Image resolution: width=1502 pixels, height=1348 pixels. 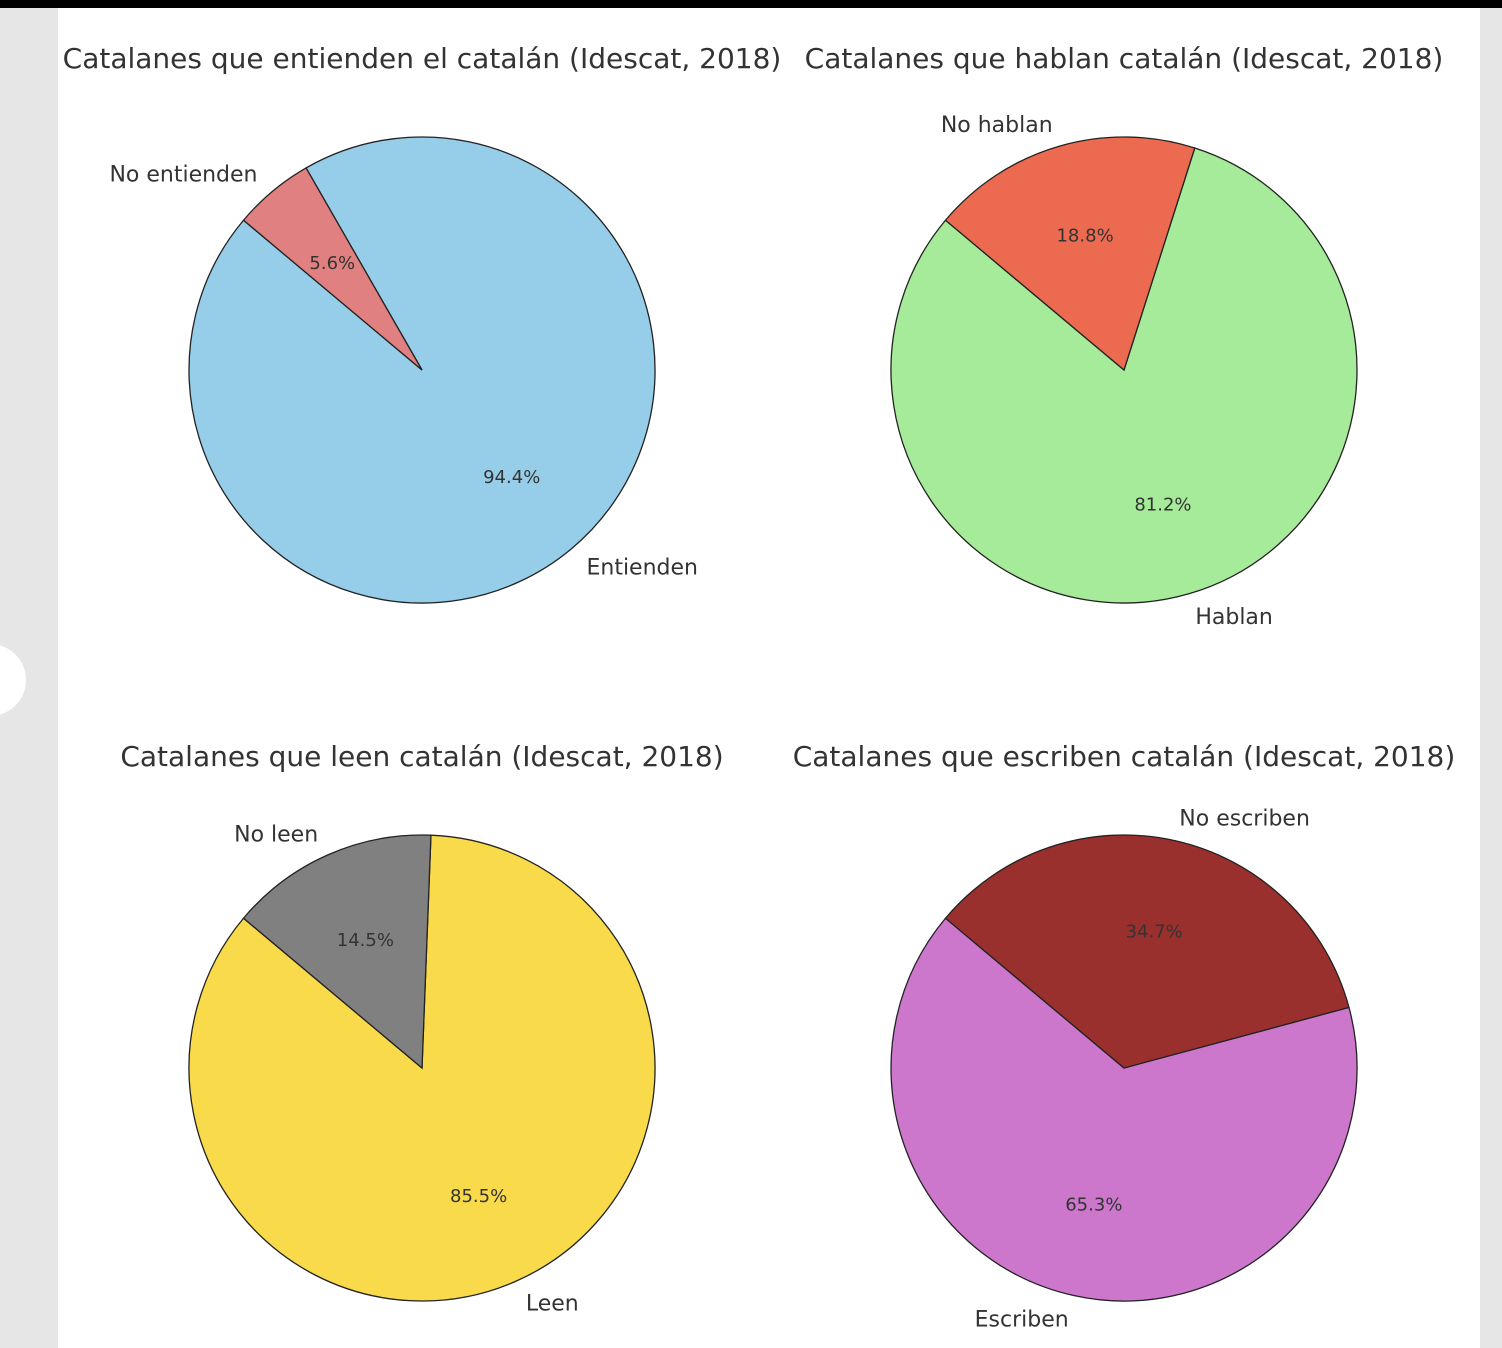 I want to click on top-bar, so click(x=751, y=4).